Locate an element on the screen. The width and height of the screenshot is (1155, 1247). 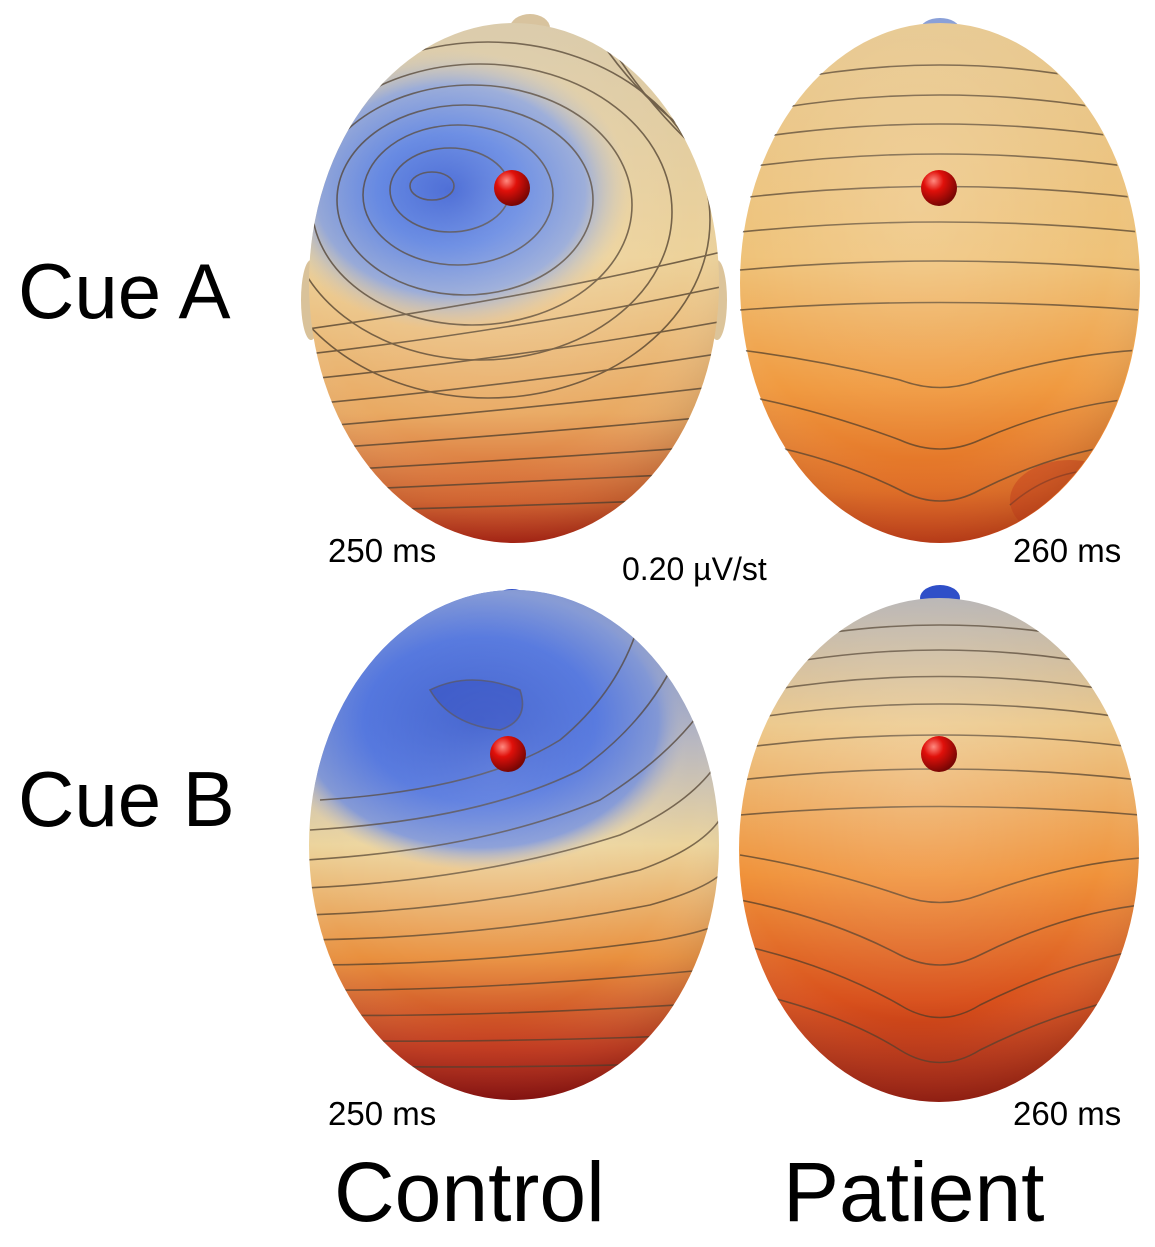
column-label-control: Control is located at coordinates (469, 1192).